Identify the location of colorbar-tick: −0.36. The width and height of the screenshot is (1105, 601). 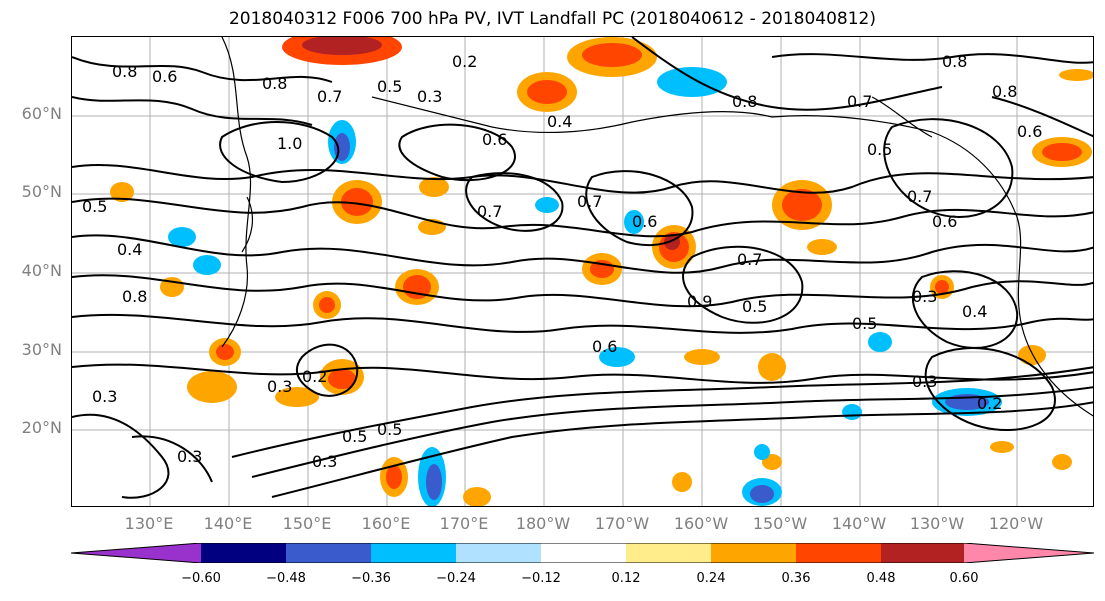
(371, 578).